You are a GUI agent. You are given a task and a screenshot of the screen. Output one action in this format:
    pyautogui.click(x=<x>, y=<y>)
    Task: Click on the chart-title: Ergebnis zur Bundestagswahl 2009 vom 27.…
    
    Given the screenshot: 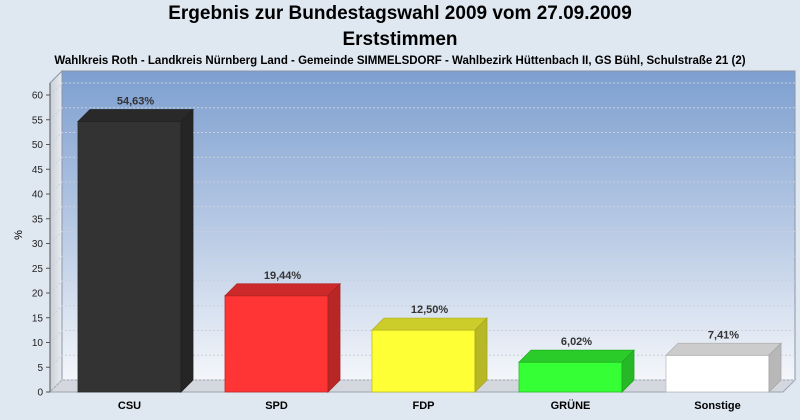 What is the action you would take?
    pyautogui.click(x=400, y=13)
    